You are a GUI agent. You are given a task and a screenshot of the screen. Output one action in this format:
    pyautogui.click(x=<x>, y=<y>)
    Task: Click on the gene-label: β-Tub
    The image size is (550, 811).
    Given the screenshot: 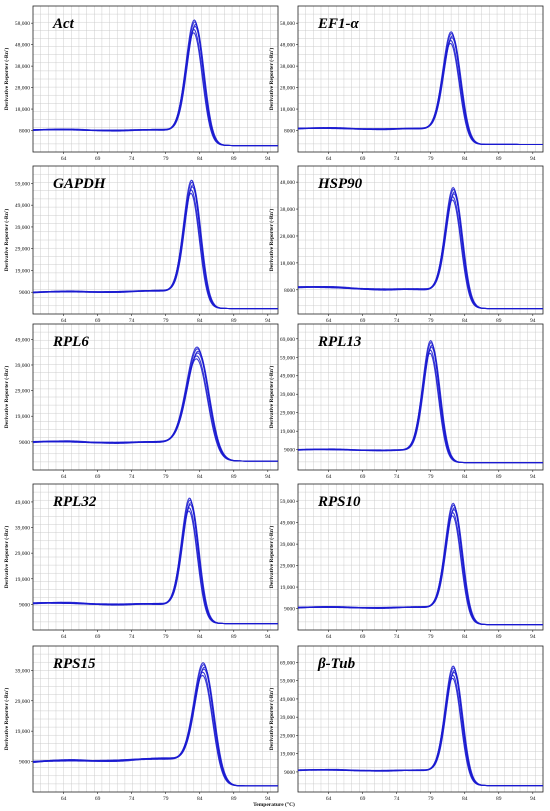 What is the action you would take?
    pyautogui.click(x=336, y=664)
    